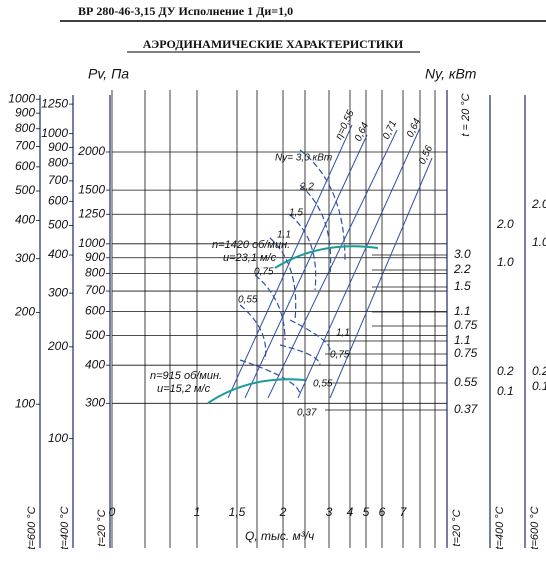 This screenshot has height=565, width=546. What do you see at coordinates (462, 286) in the screenshot?
I see `ny-tick-label: 1.5` at bounding box center [462, 286].